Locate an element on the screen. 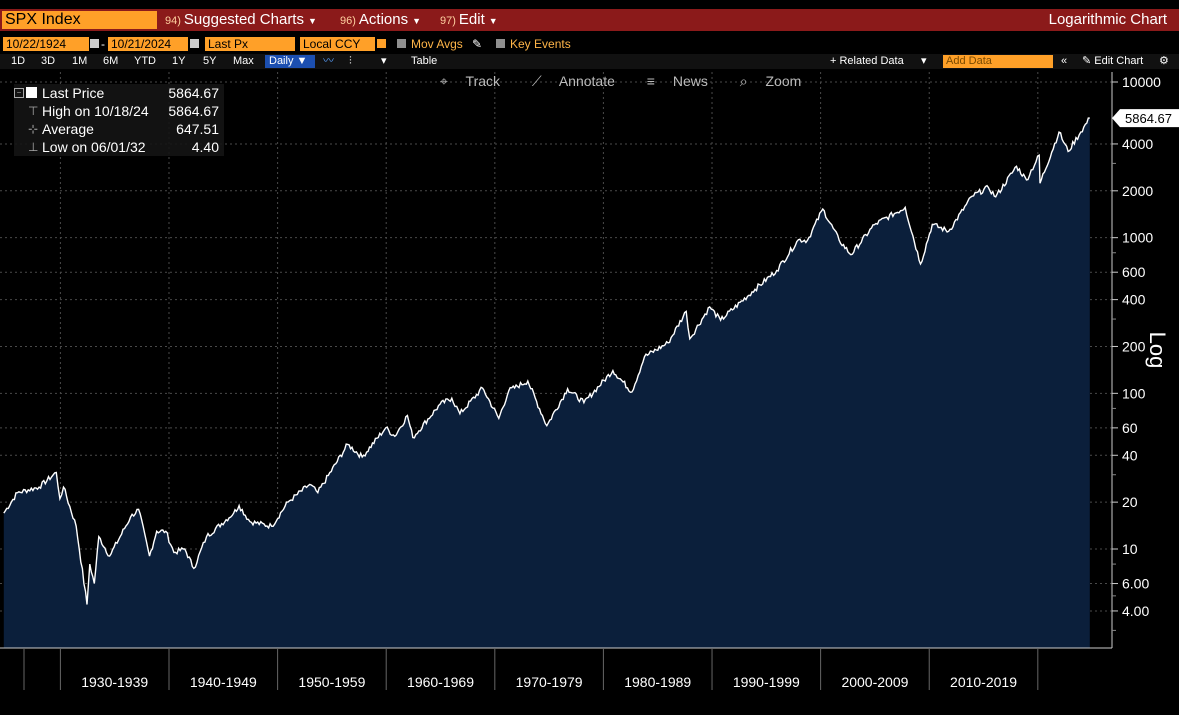 The height and width of the screenshot is (715, 1179). magnifier-icon: ⌕ is located at coordinates (743, 81).